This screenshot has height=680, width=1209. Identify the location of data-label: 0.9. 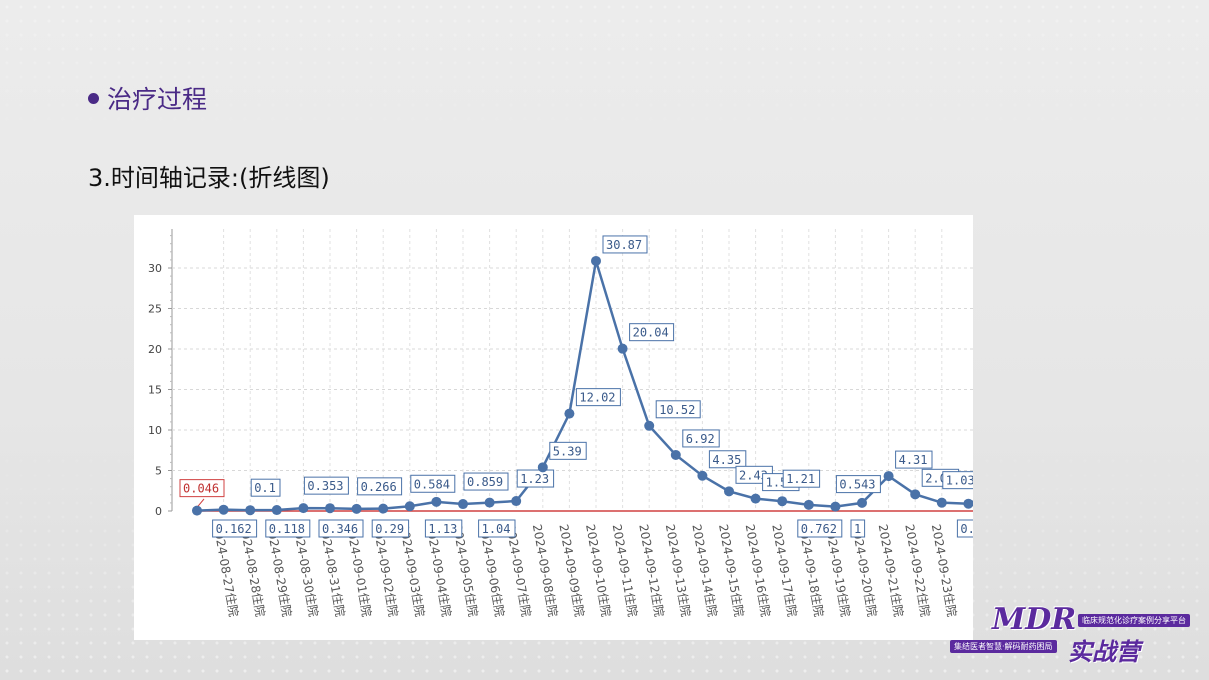
(966, 529).